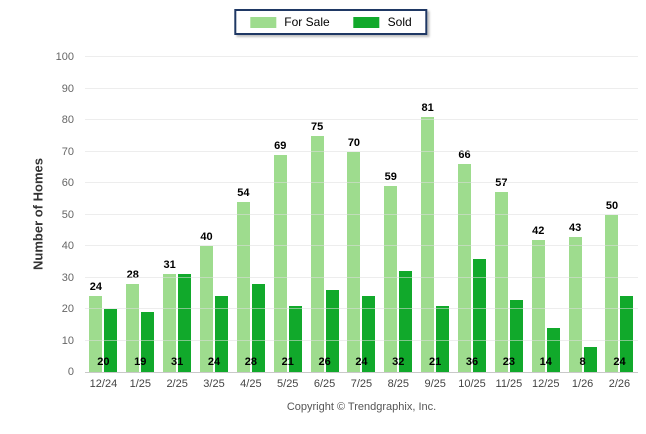 This screenshot has height=434, width=646. I want to click on copyright-text: Copyright © Trendgraphix, Inc., so click(361, 407).